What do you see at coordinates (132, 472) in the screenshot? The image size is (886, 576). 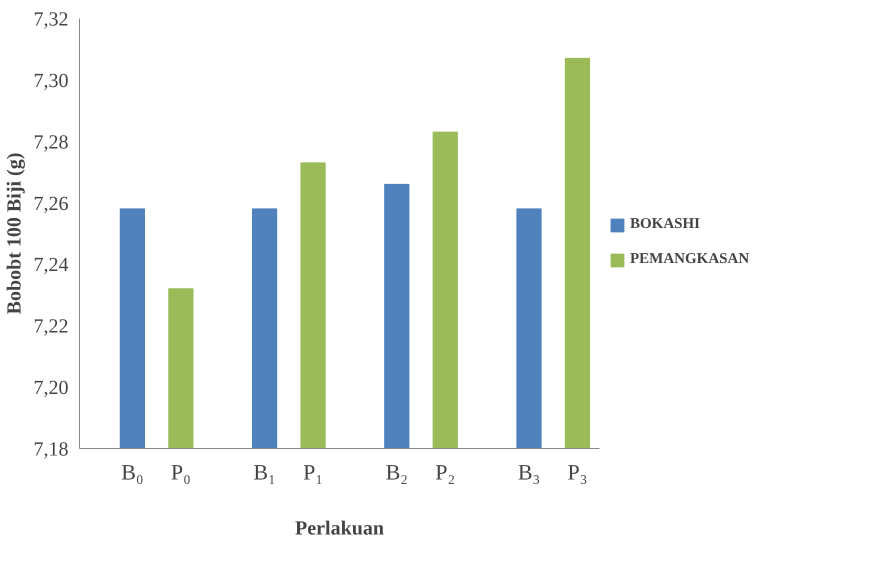 I see `x-tick-label: B₀` at bounding box center [132, 472].